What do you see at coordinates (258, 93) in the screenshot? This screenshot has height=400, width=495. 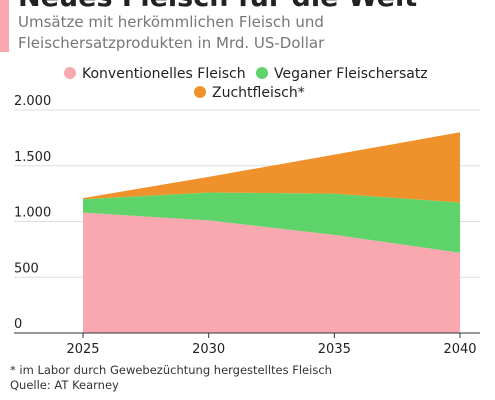 I see `legend-label: Zuchtfleisch*` at bounding box center [258, 93].